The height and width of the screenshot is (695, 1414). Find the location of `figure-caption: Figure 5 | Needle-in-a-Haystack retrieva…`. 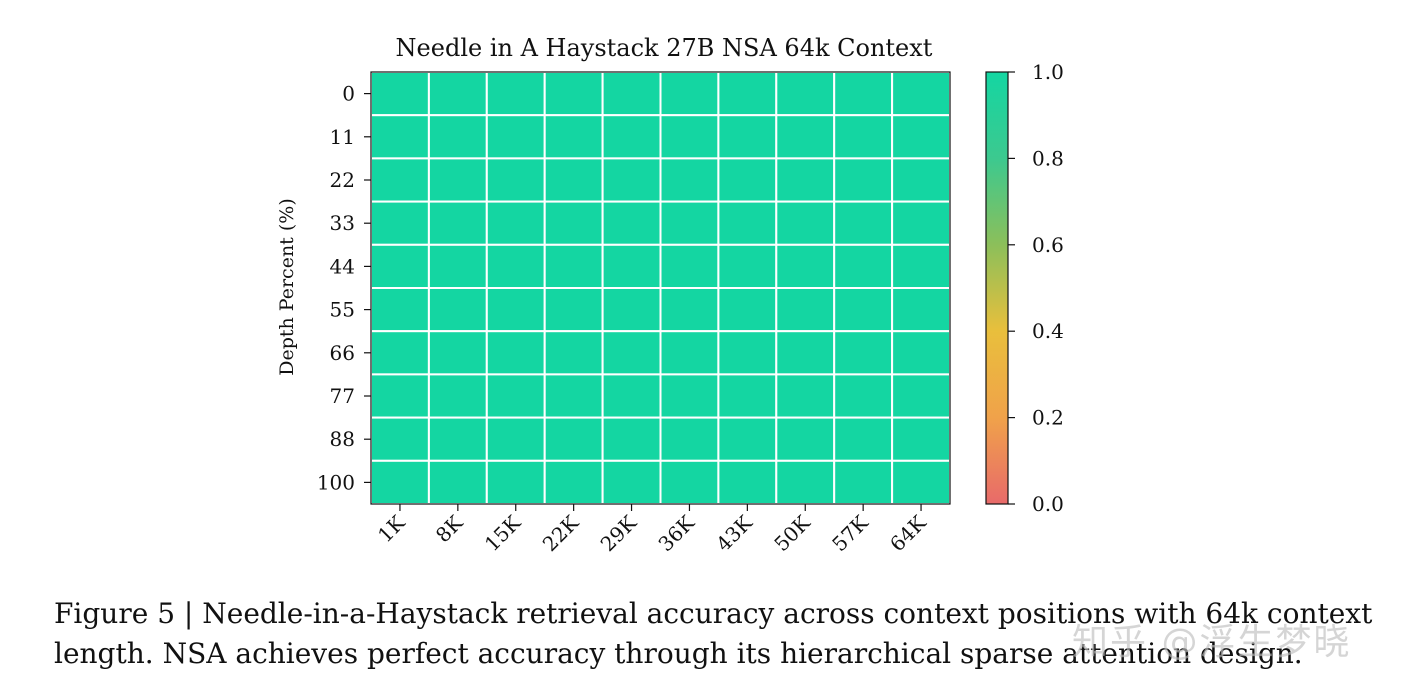

figure-caption: Figure 5 | Needle-in-a-Haystack retrieva… is located at coordinates (713, 633).